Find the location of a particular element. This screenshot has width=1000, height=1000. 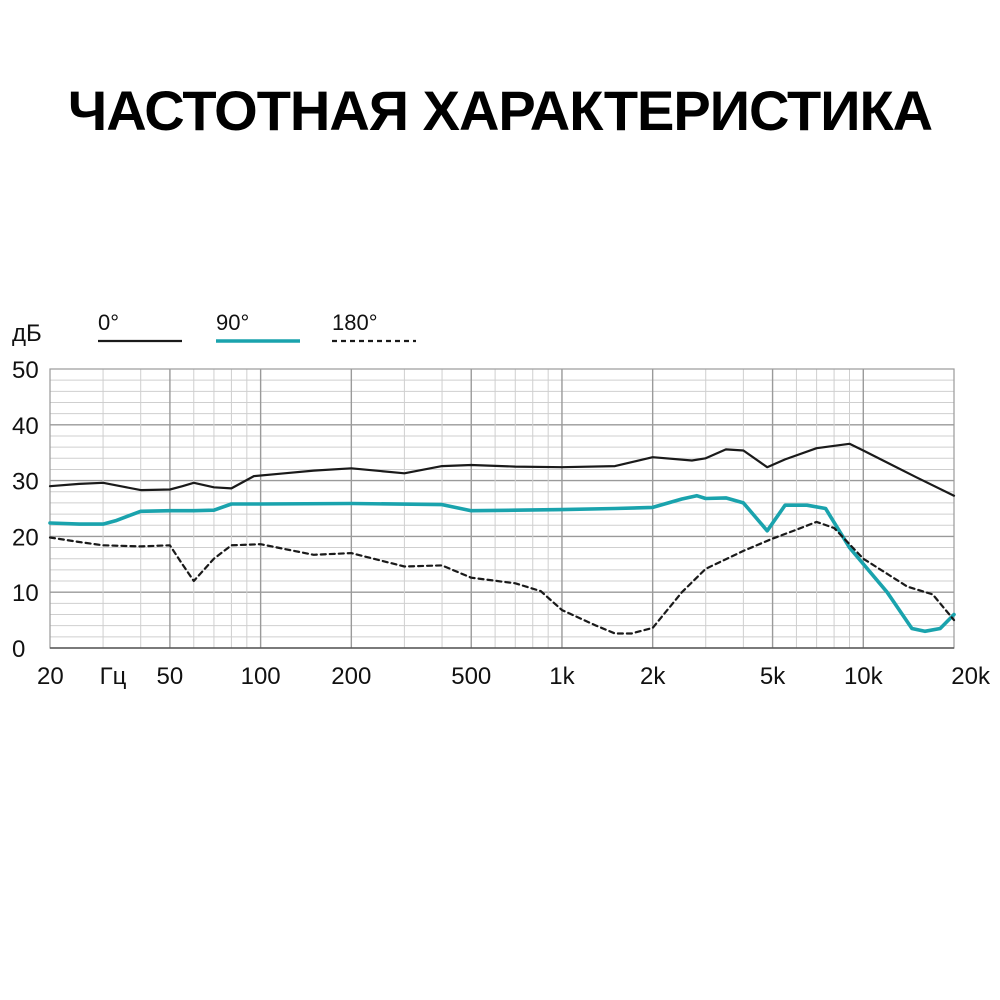

x-axis-unit-label: Гц is located at coordinates (113, 676).